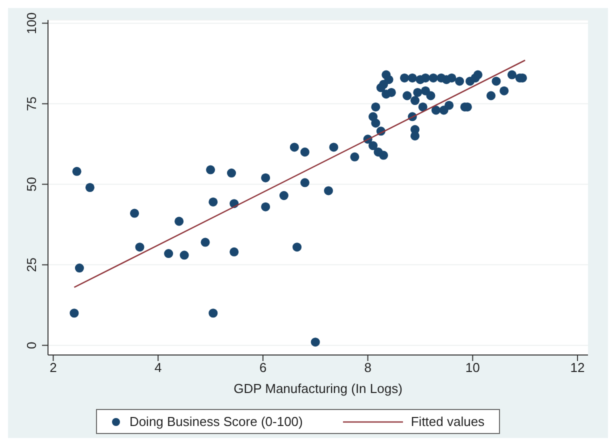 The height and width of the screenshot is (445, 615). What do you see at coordinates (318, 388) in the screenshot?
I see `x-axis-title: GDP Manufacturing (In Logs)` at bounding box center [318, 388].